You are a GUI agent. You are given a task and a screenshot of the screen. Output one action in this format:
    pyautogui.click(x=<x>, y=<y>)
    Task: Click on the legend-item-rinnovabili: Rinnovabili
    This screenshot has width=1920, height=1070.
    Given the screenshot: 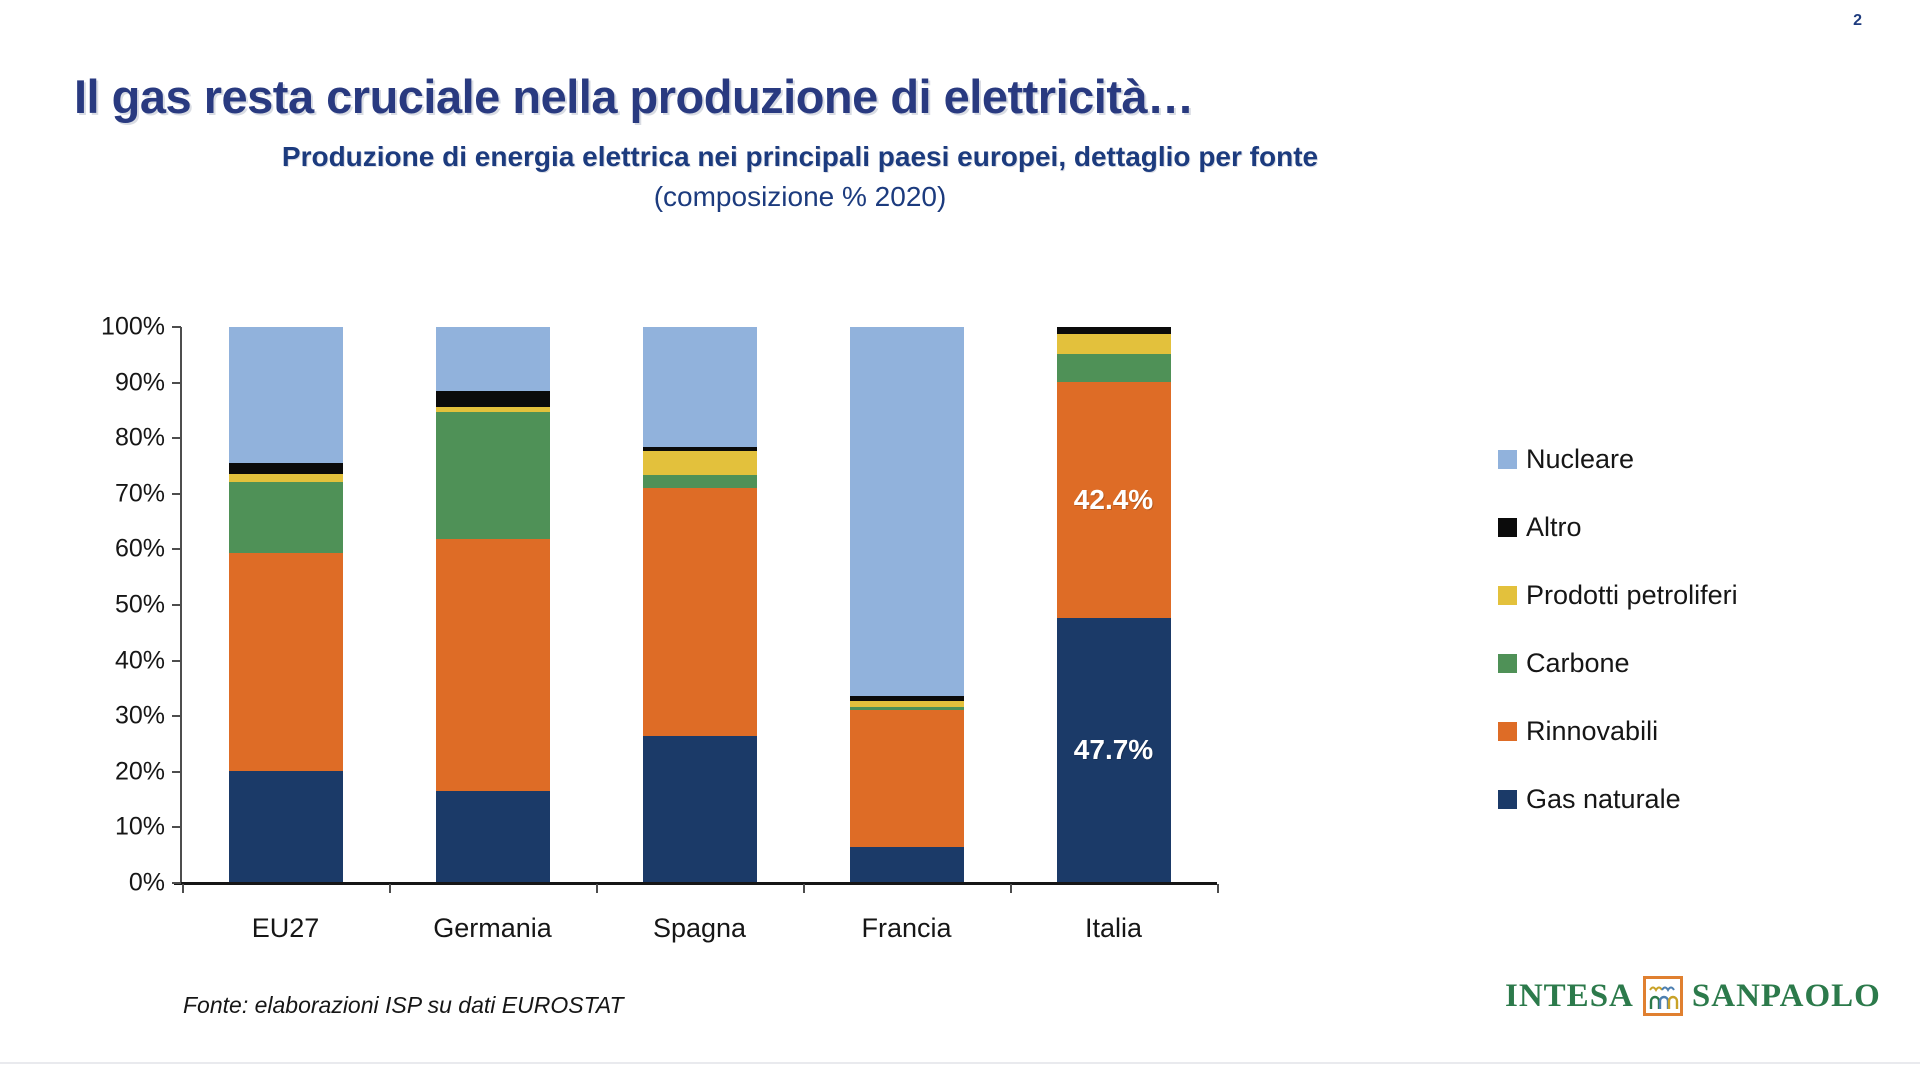 What is the action you would take?
    pyautogui.click(x=1618, y=731)
    